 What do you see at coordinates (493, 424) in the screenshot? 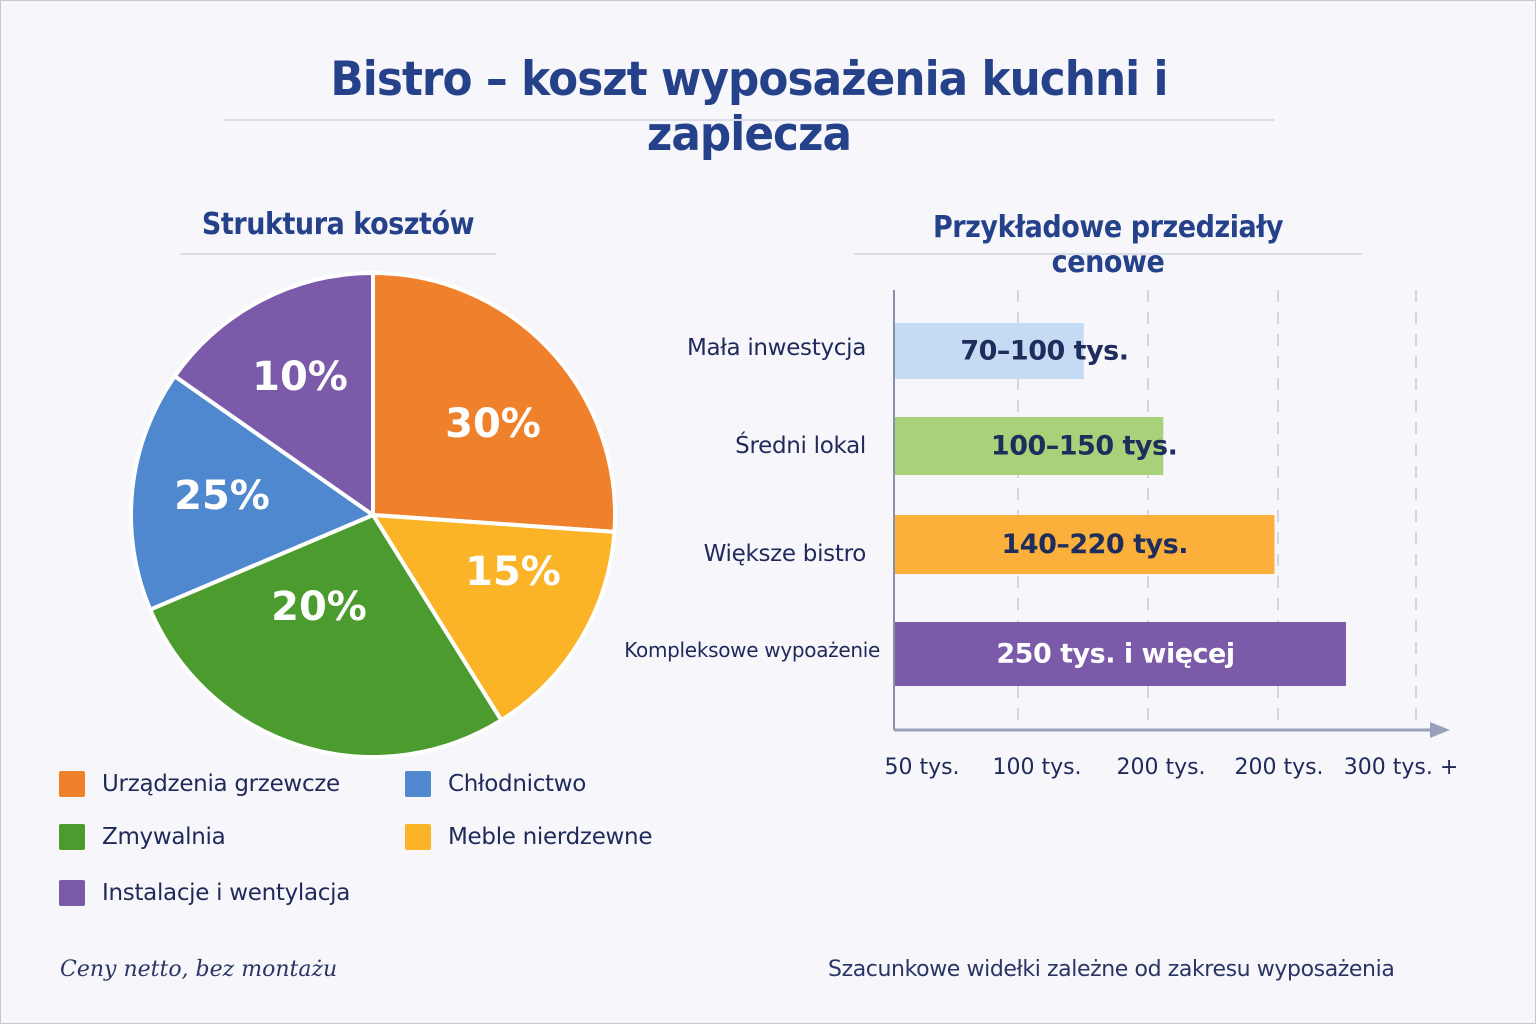
I see `pie-slice-label: 30%` at bounding box center [493, 424].